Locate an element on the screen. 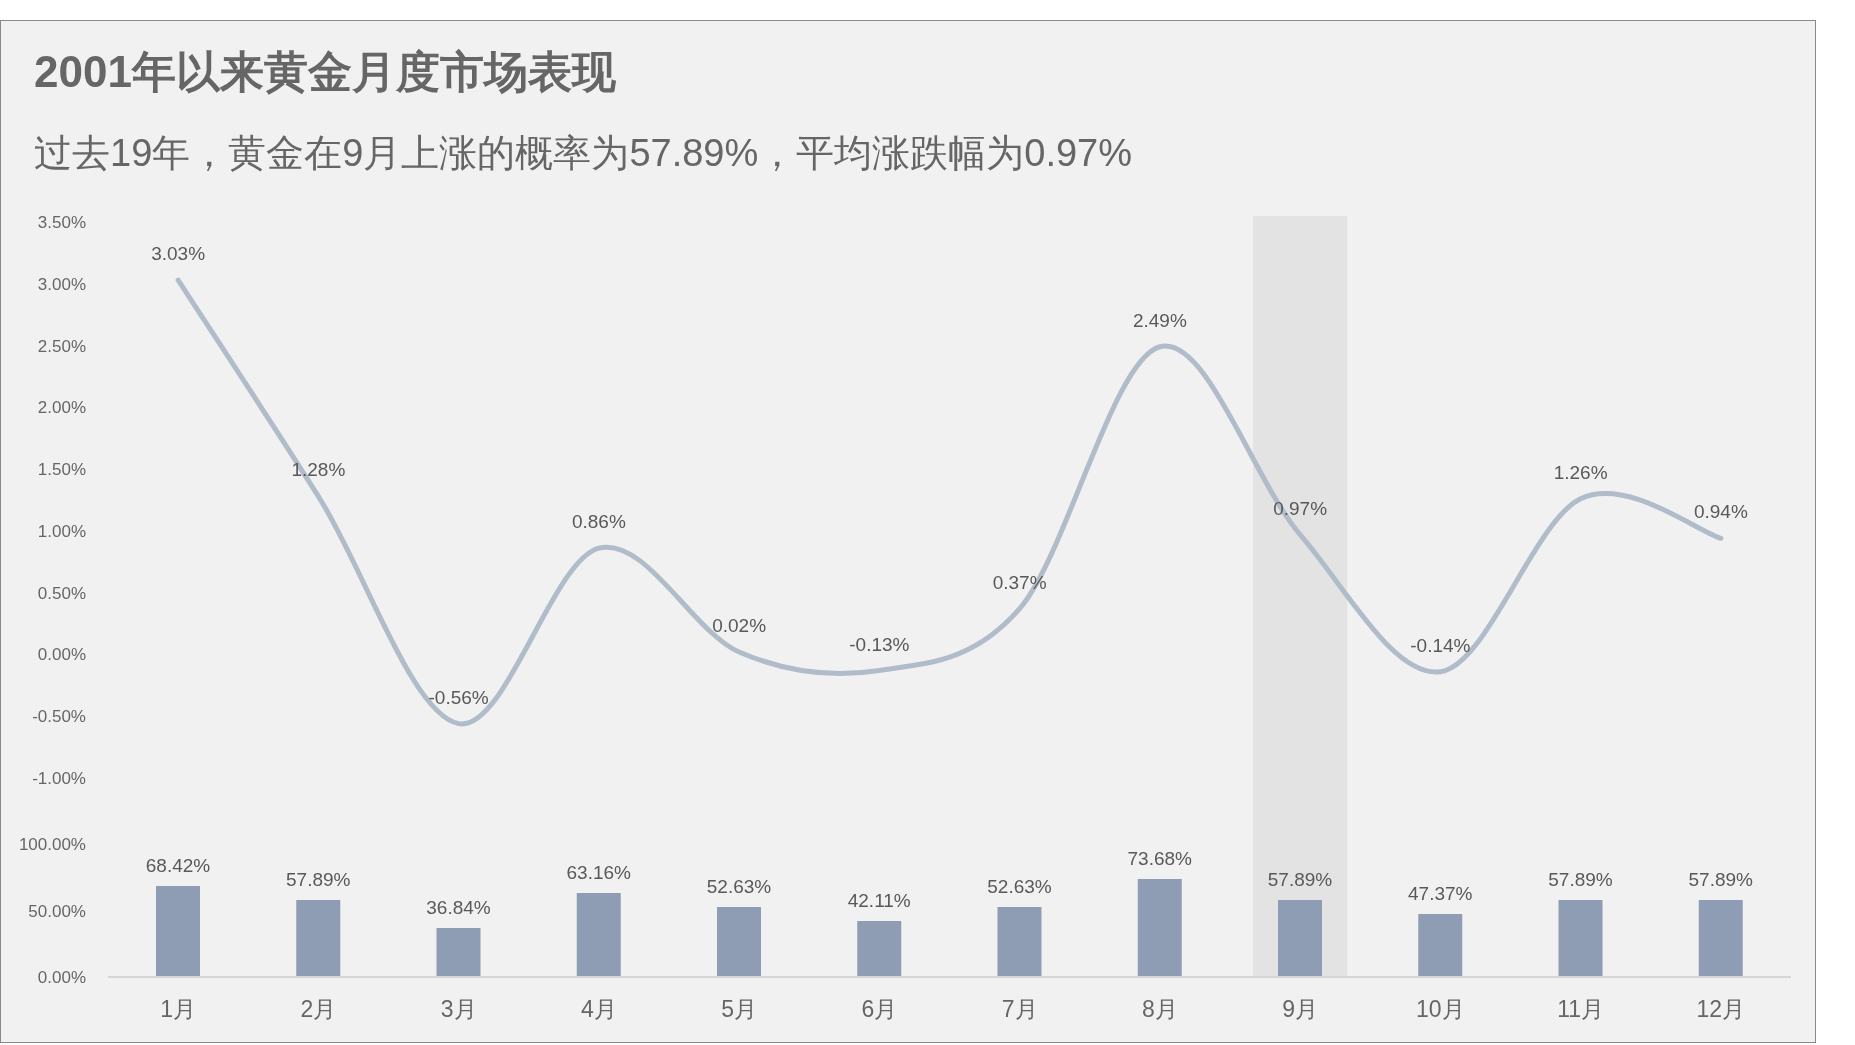  x-tick-label: 3月 is located at coordinates (458, 1009).